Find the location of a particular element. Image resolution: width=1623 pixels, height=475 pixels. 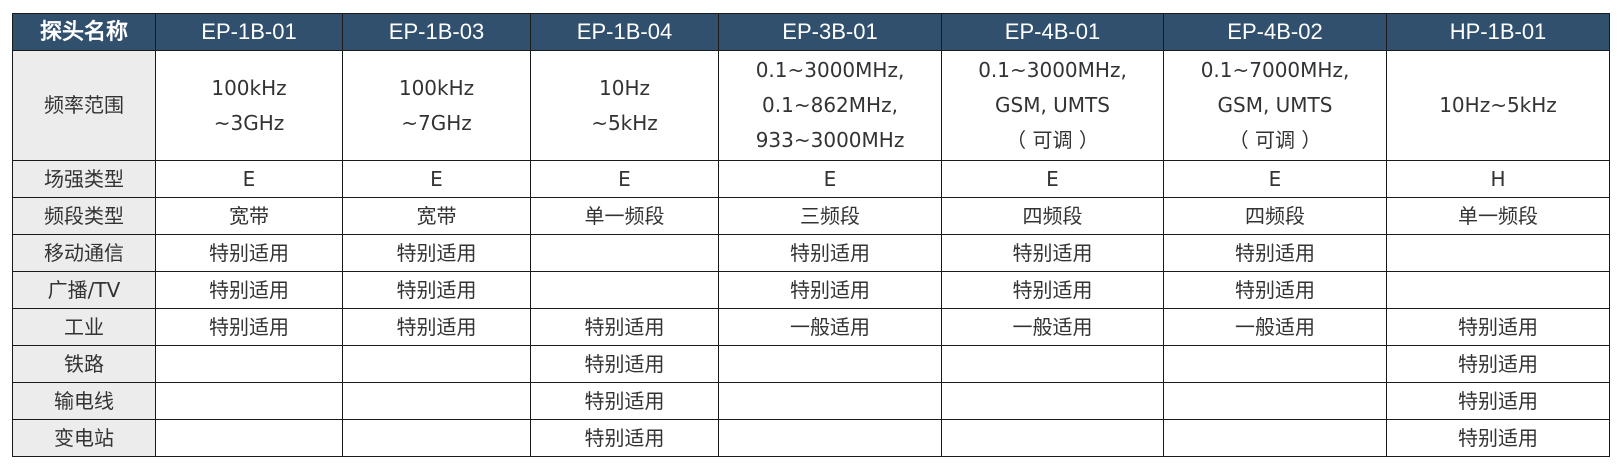

column-header: EP-4B-01 is located at coordinates (1052, 32).